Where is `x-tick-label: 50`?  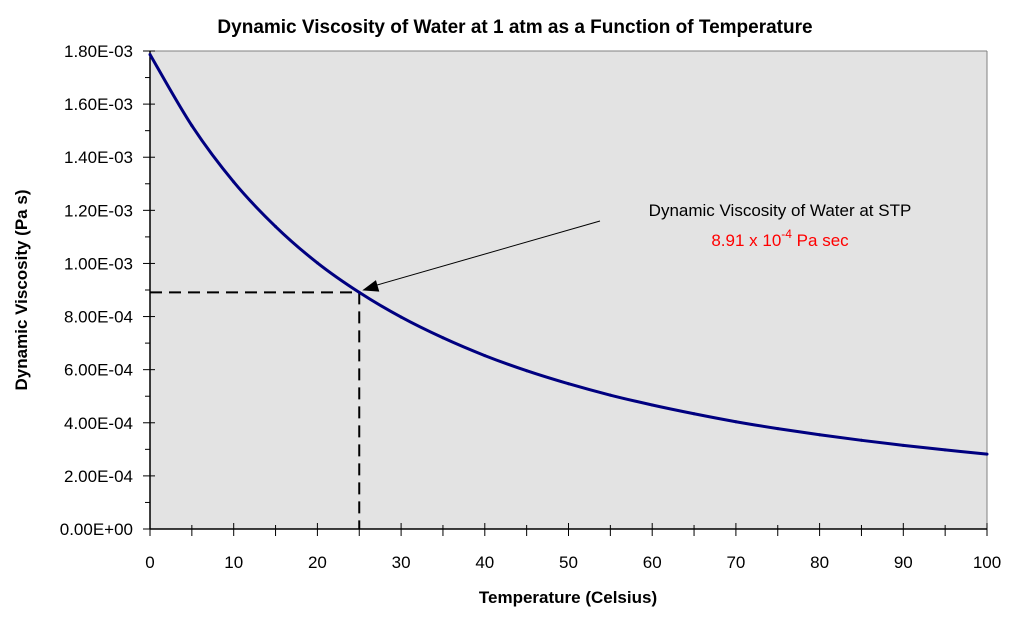 x-tick-label: 50 is located at coordinates (568, 562).